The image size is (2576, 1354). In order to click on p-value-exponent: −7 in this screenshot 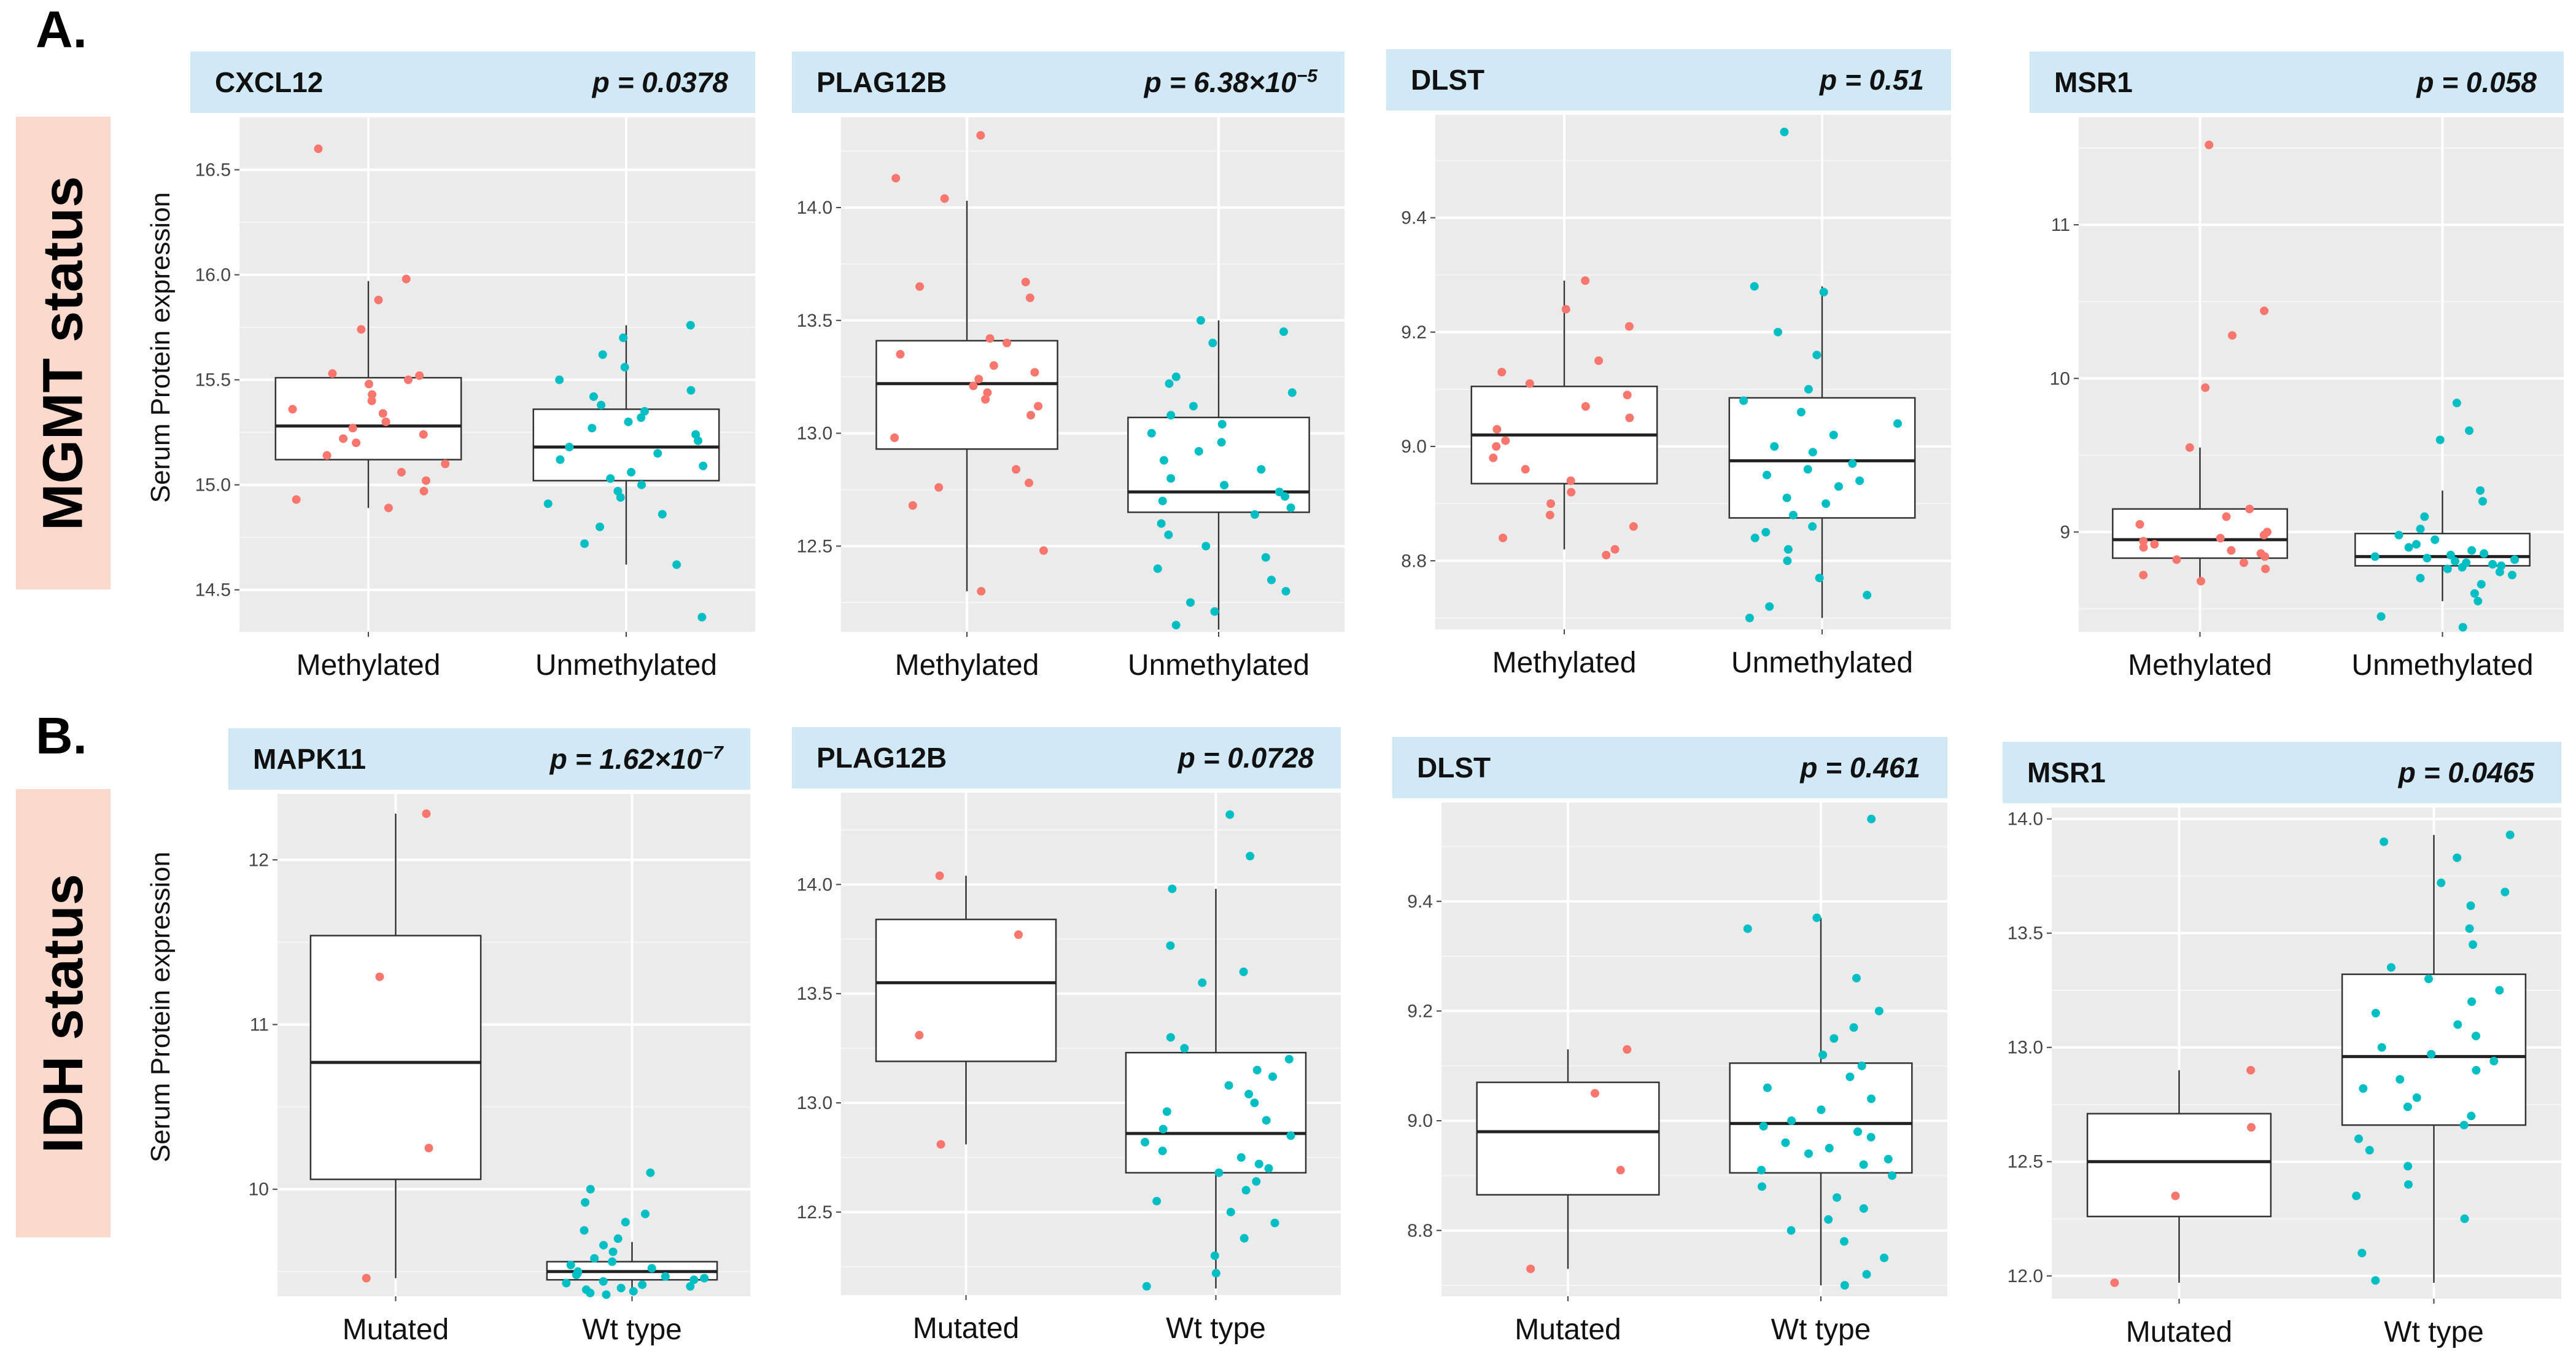, I will do `click(712, 753)`.